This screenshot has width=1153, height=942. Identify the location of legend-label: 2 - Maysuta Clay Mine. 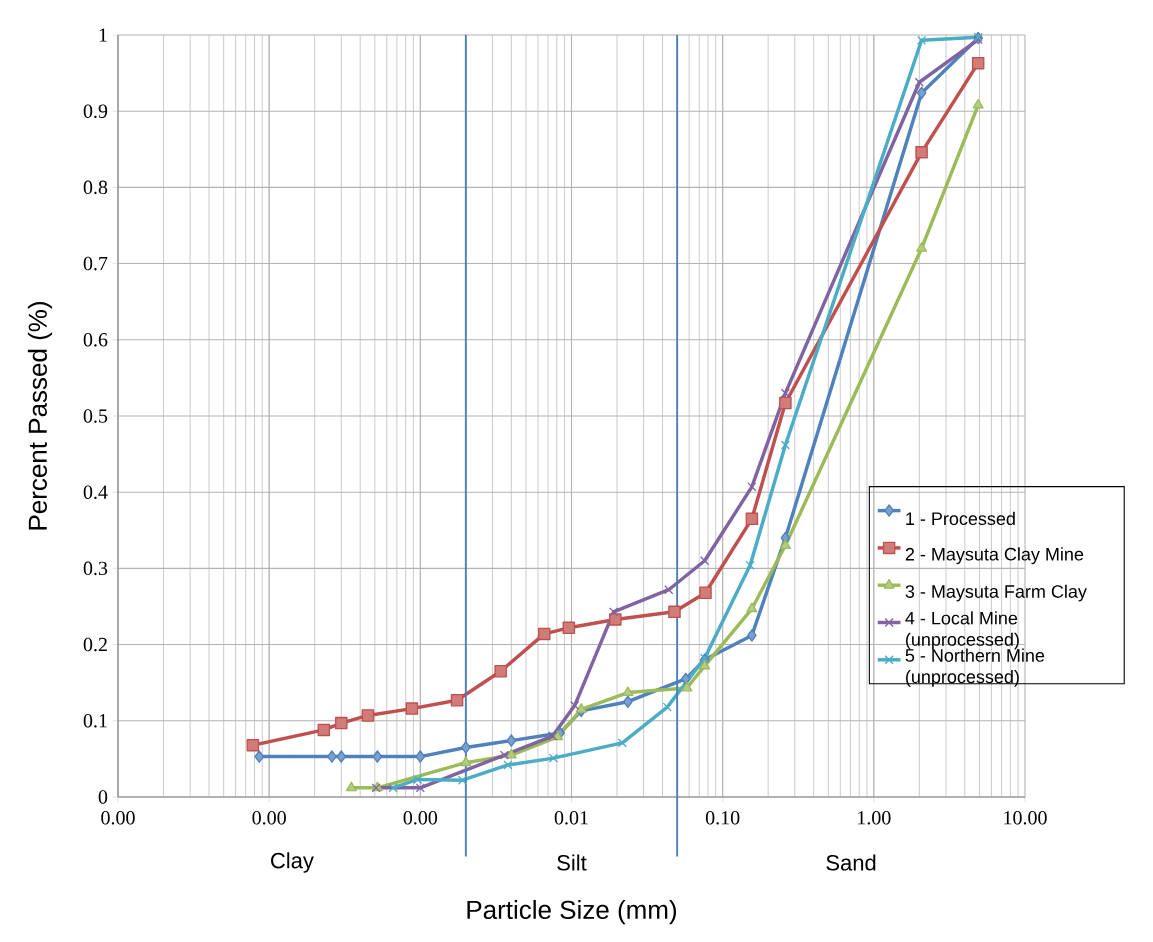
(994, 556).